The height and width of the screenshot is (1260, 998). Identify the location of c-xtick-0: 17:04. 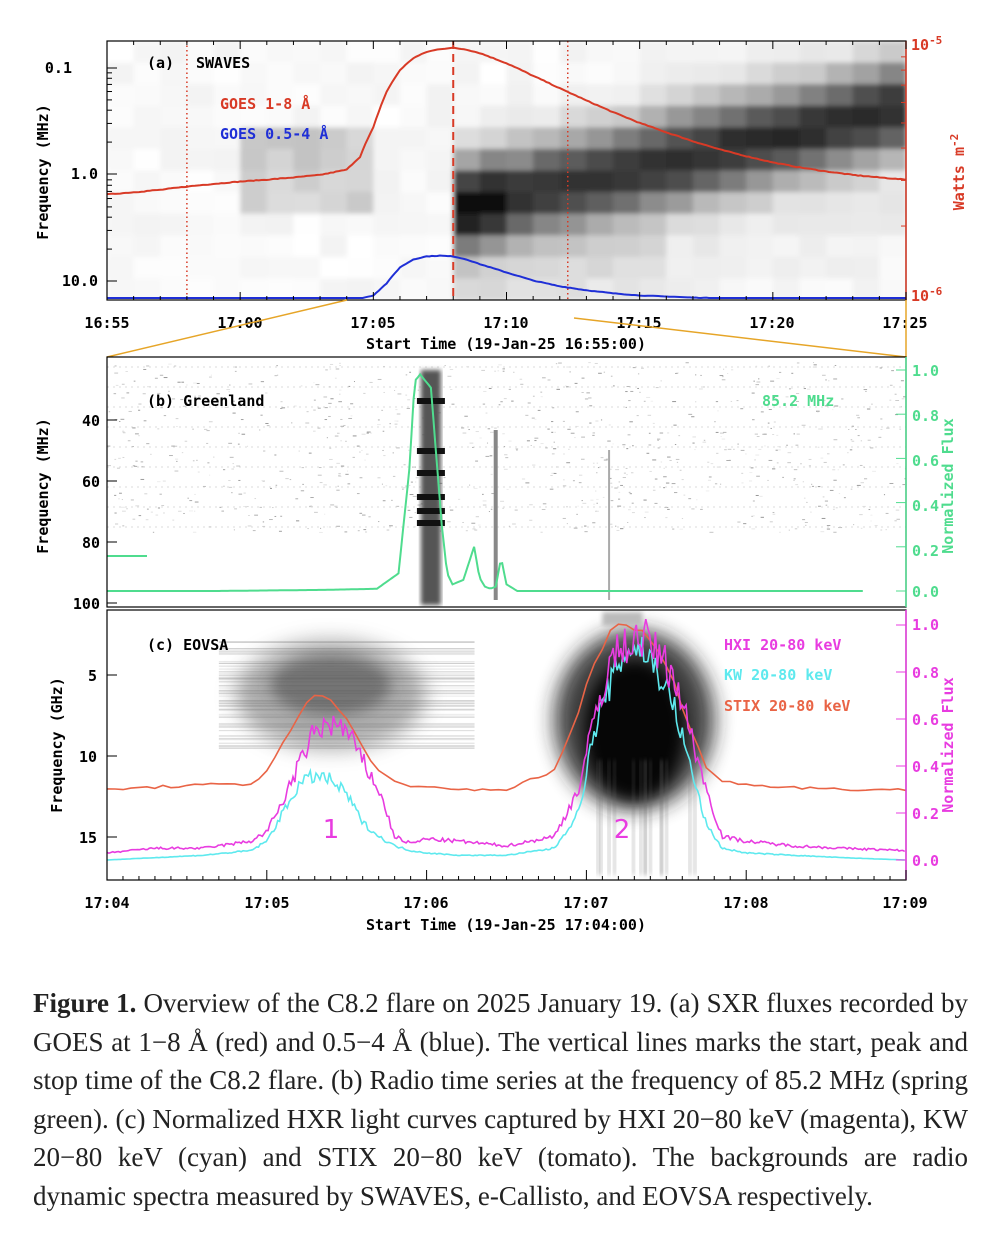
(106, 903).